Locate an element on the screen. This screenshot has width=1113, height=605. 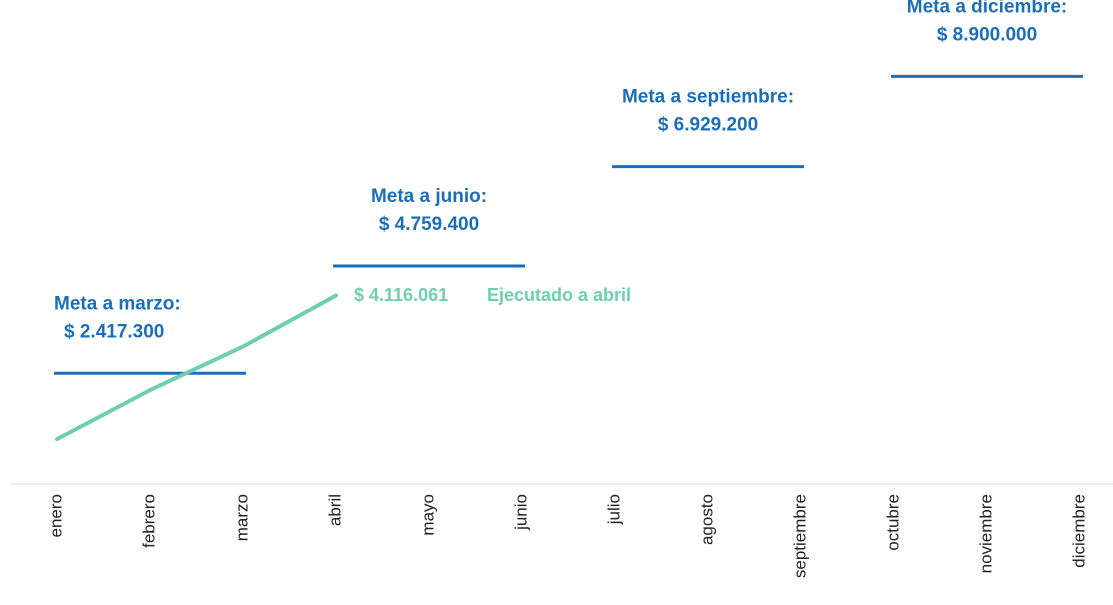
x-tick-label: octubre is located at coordinates (892, 522).